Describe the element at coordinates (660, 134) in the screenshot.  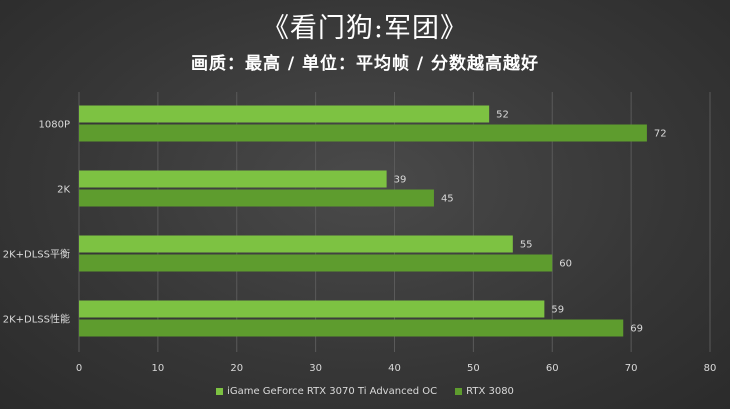
I see `data-label: 72` at that location.